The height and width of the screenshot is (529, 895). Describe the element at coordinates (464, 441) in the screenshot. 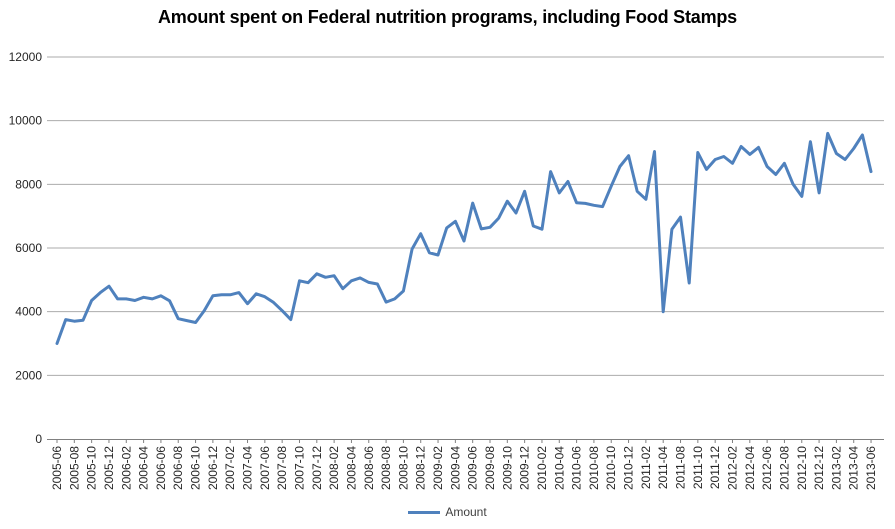

I see `x-tick-marks` at that location.